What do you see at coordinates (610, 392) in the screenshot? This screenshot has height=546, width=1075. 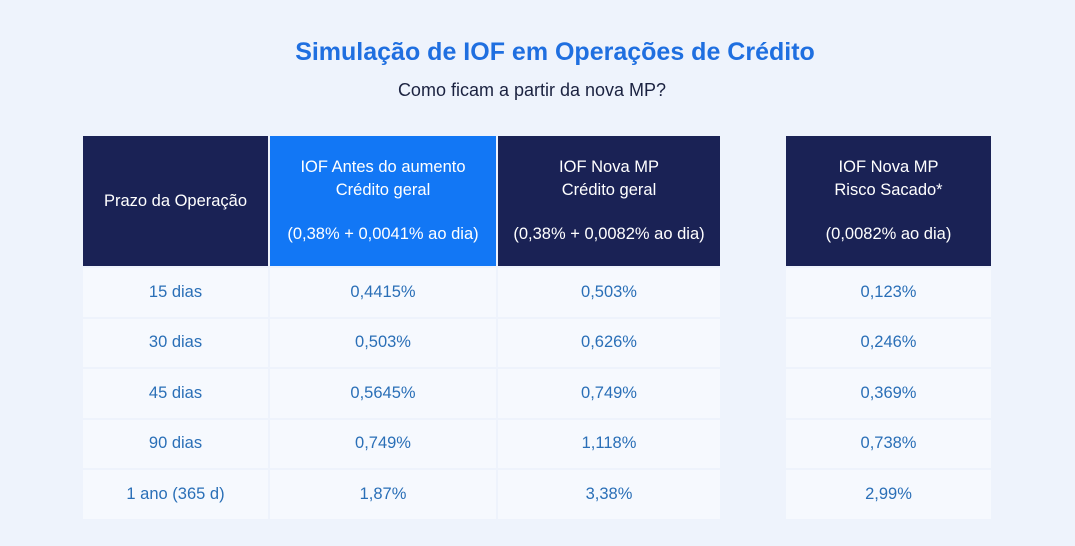 I see `cell-iof-nova-geral: 0,749%` at bounding box center [610, 392].